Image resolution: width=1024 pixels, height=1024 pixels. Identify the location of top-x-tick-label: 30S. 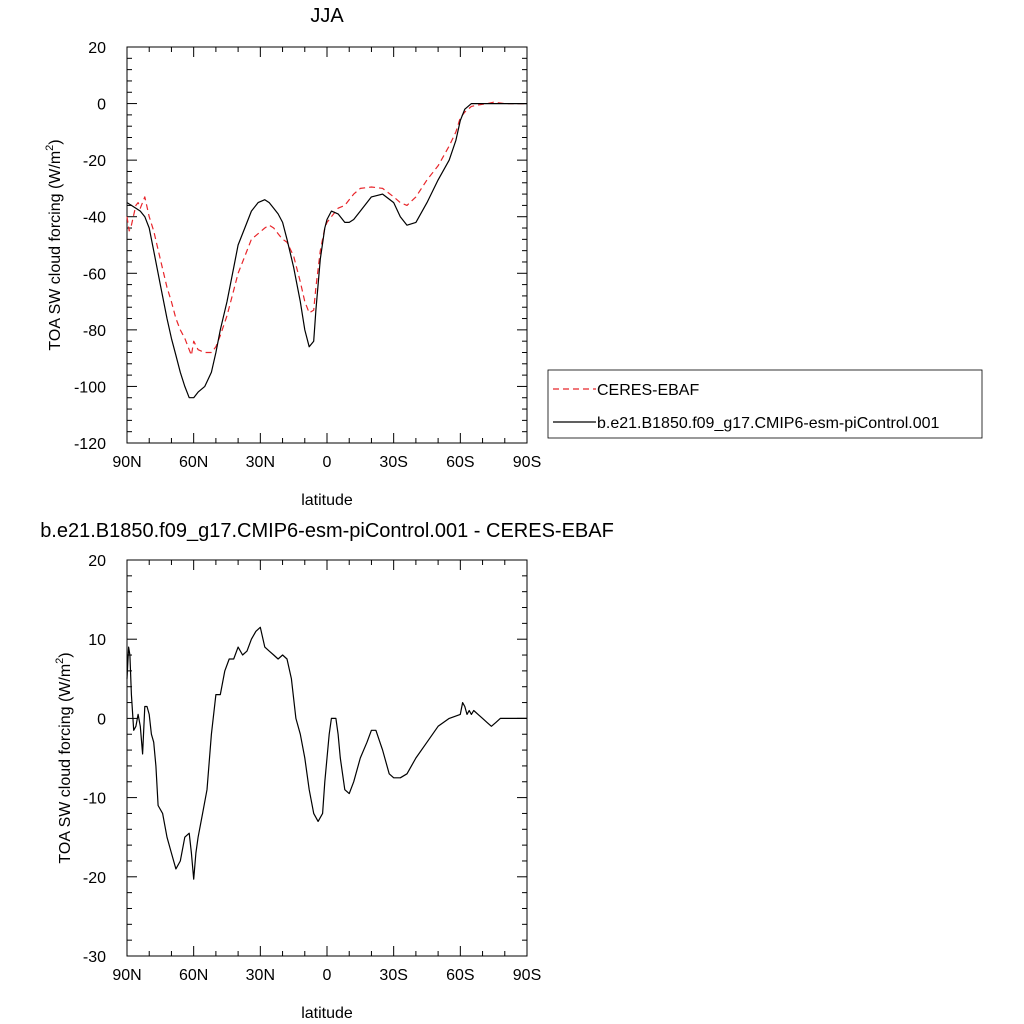
(393, 462).